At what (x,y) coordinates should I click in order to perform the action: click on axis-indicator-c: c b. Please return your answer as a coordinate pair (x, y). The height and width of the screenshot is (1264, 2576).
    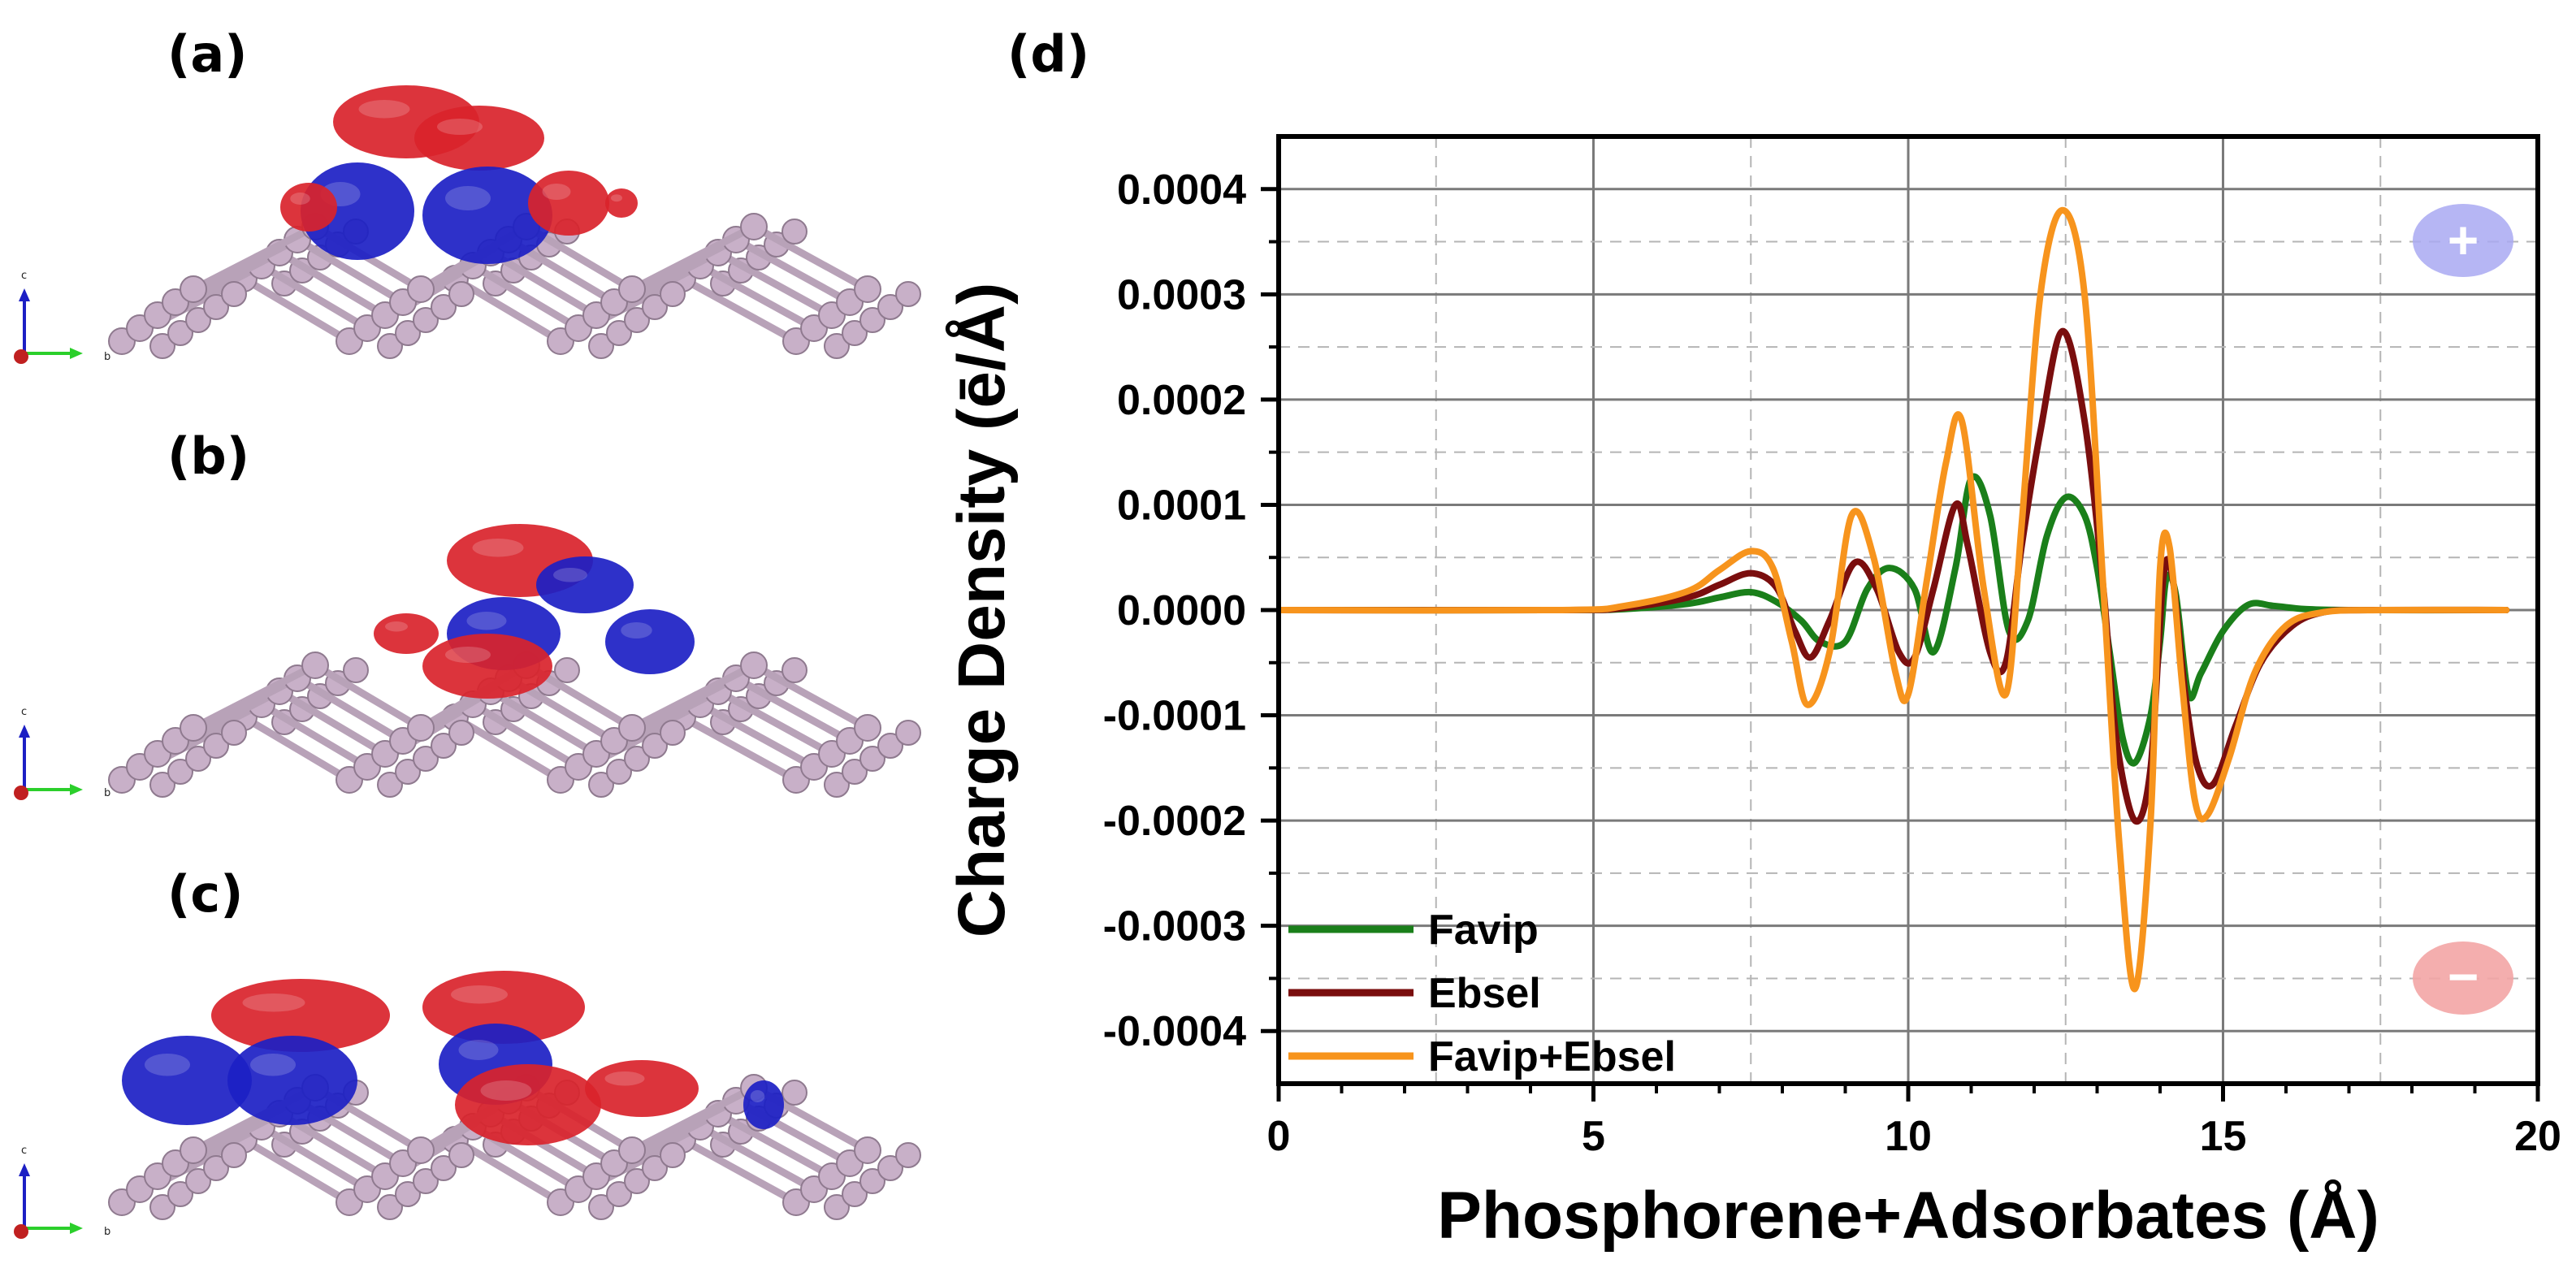
    Looking at the image, I should click on (62, 1192).